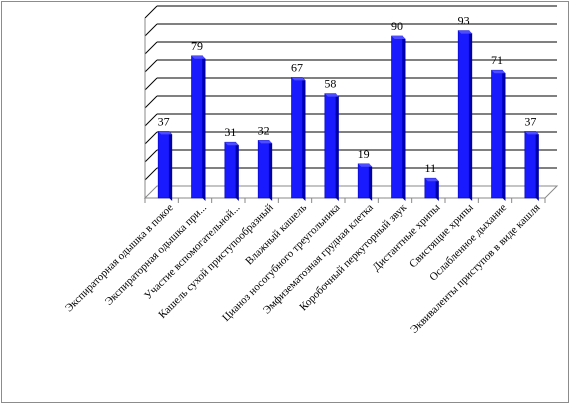 The width and height of the screenshot is (572, 406). Describe the element at coordinates (276, 235) in the screenshot. I see `category-label: Влажный кашель` at that location.